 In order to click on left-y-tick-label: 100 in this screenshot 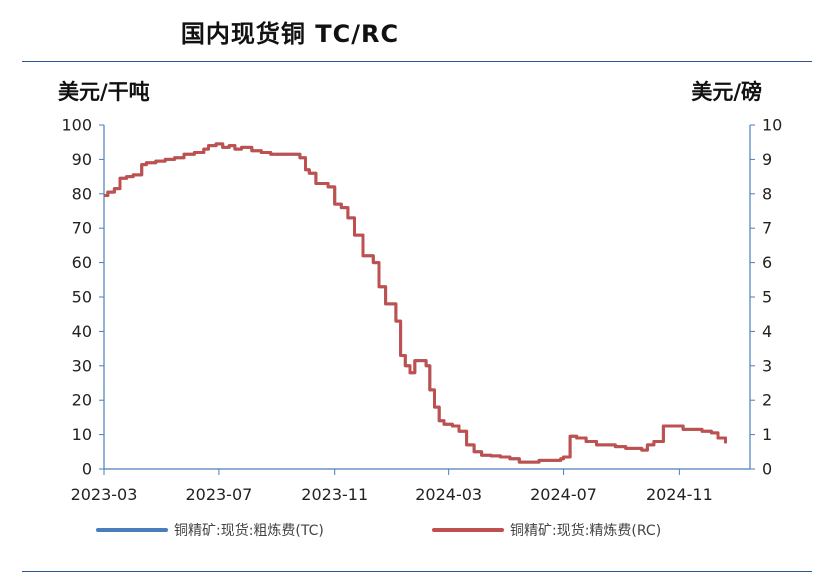, I will do `click(76, 125)`.